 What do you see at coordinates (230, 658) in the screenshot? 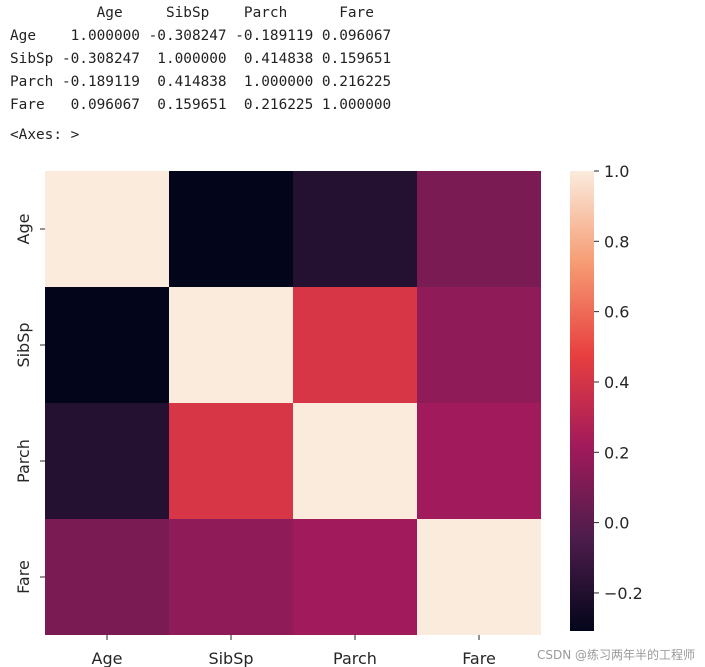
I see `x-tick-label: SibSp` at bounding box center [230, 658].